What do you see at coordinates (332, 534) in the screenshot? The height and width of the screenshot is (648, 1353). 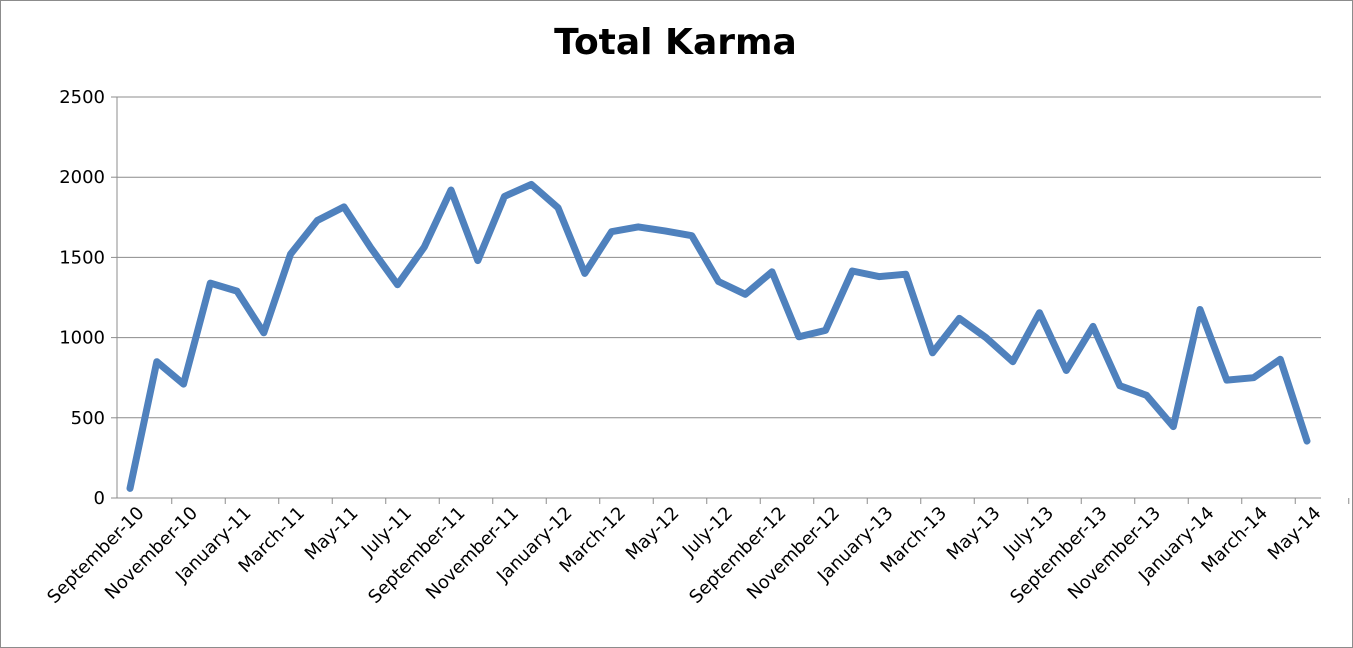 I see `x-tick-label: May-11` at bounding box center [332, 534].